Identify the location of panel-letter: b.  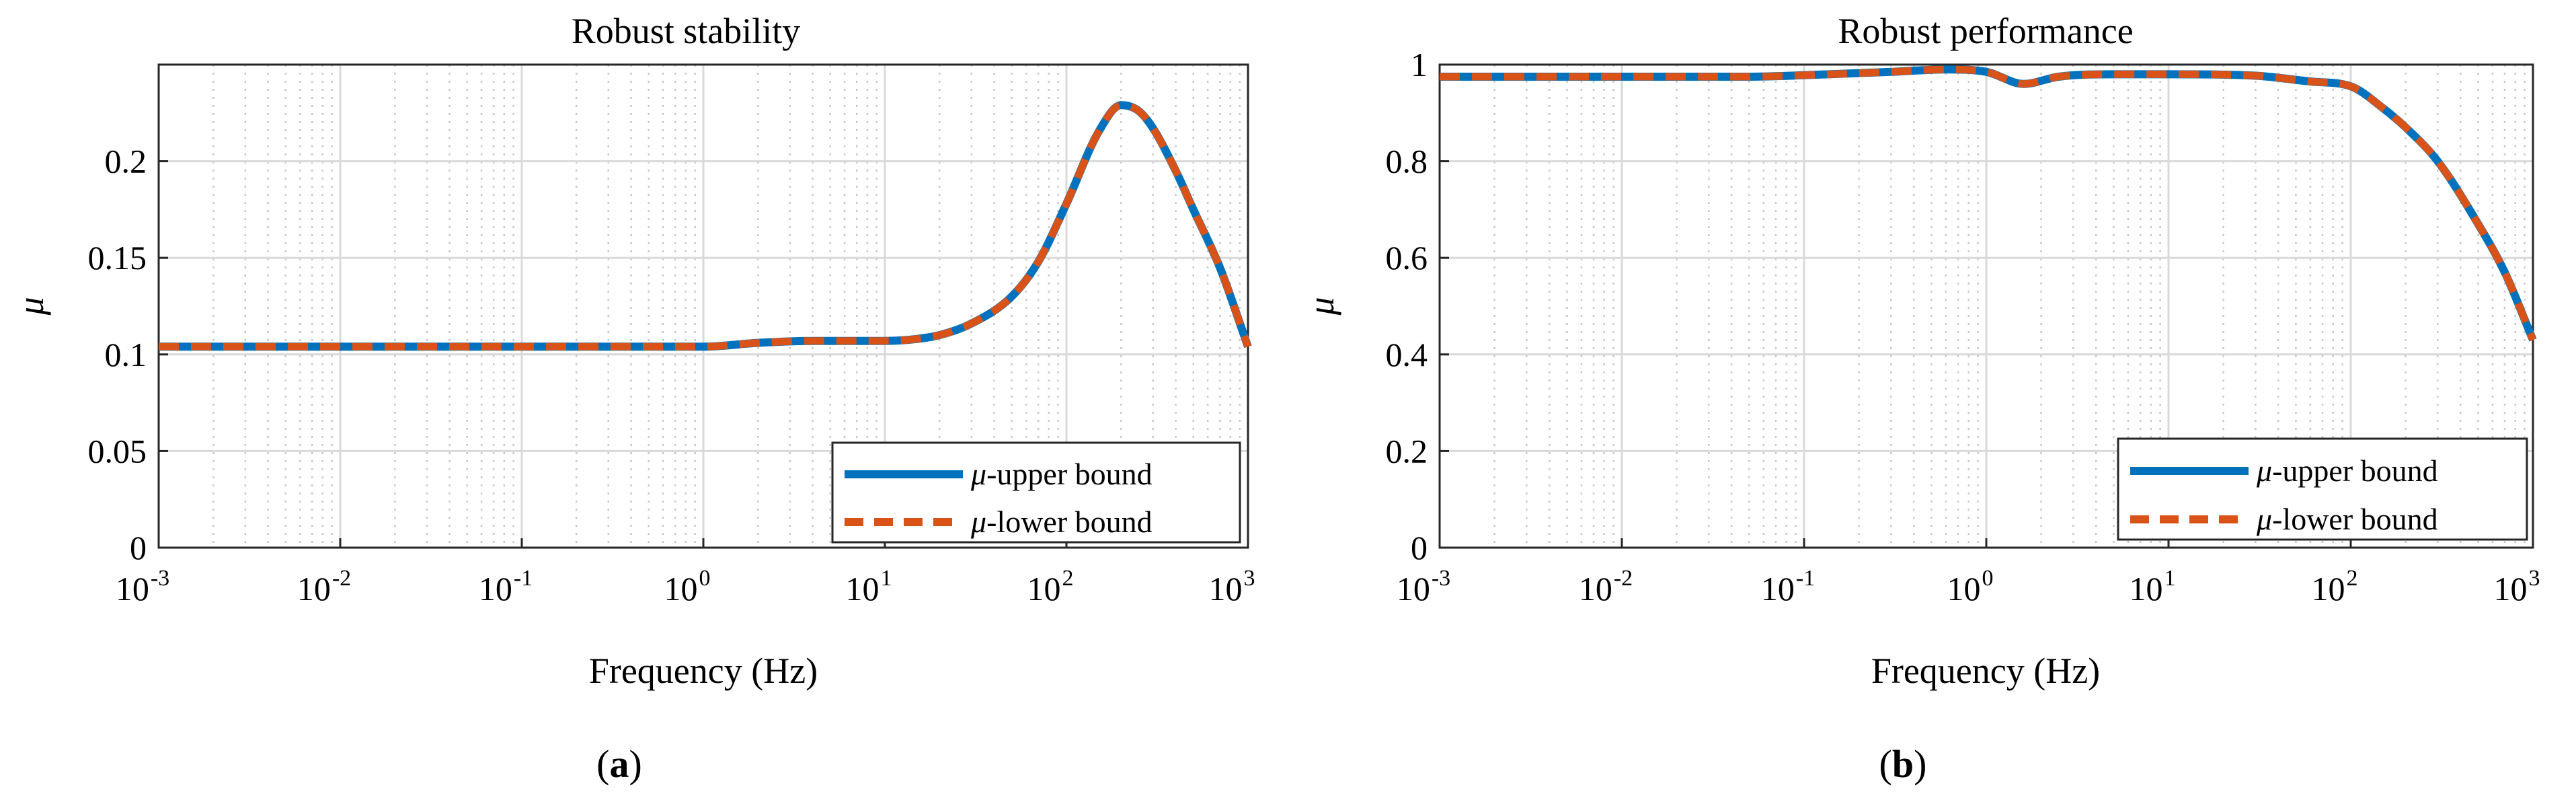
(1903, 764).